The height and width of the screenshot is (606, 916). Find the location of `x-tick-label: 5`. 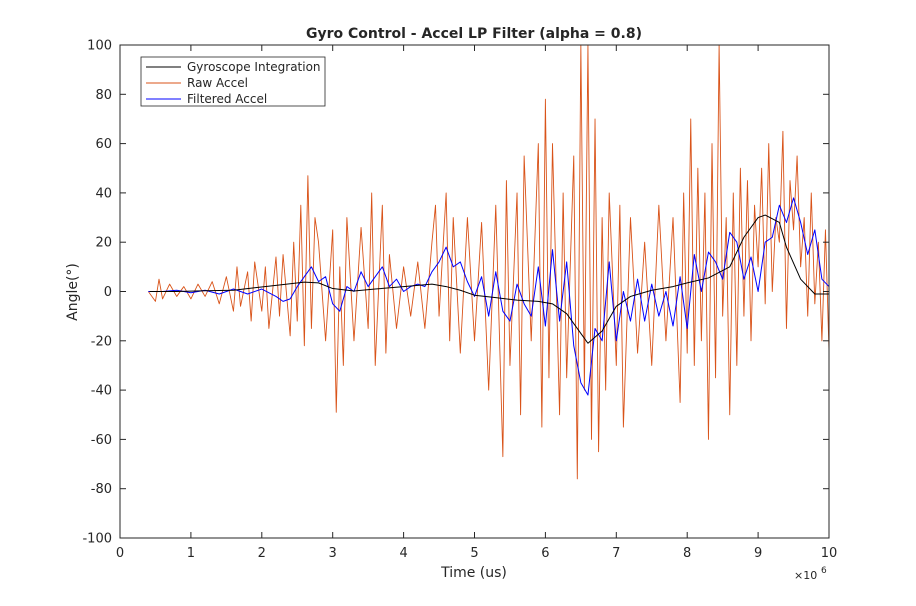

x-tick-label: 5 is located at coordinates (474, 553).